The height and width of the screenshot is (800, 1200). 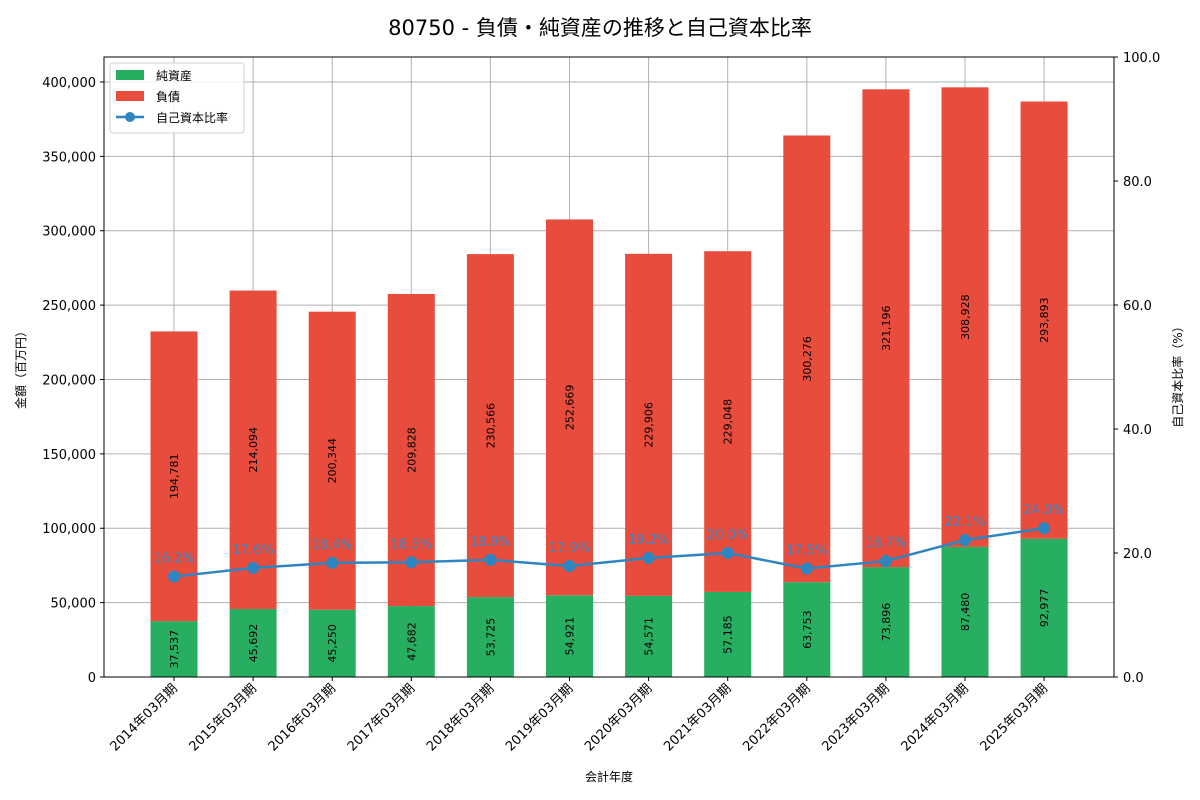 I want to click on y-tick-label: 0, so click(x=92, y=678).